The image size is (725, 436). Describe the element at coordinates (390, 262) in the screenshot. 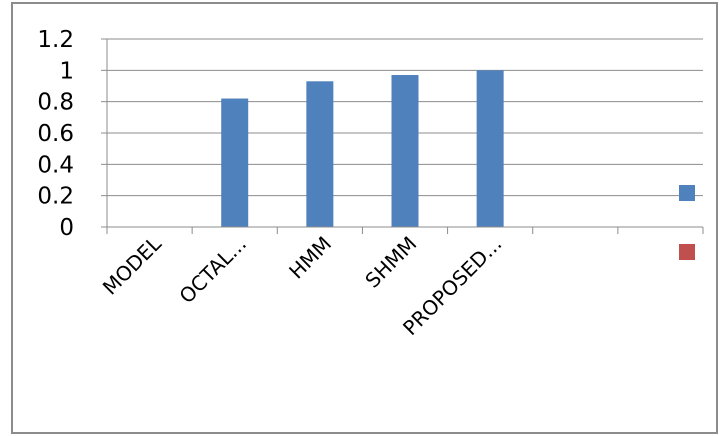

I see `x-category-label: SHMM` at that location.